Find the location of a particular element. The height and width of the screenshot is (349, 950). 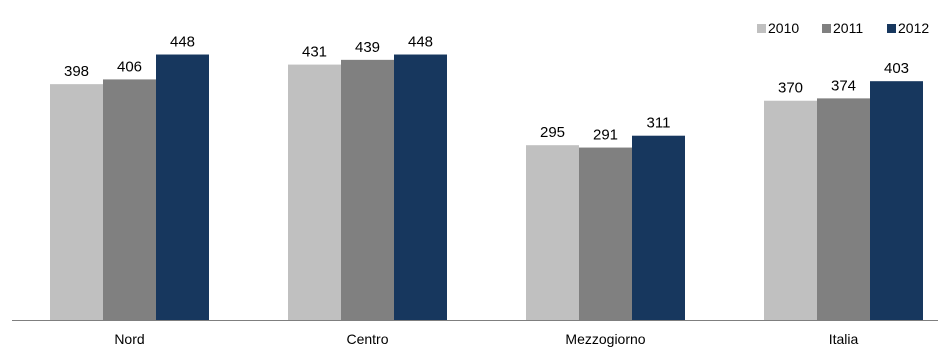

value-label-mezzogiorno-2012: 311 is located at coordinates (659, 123).